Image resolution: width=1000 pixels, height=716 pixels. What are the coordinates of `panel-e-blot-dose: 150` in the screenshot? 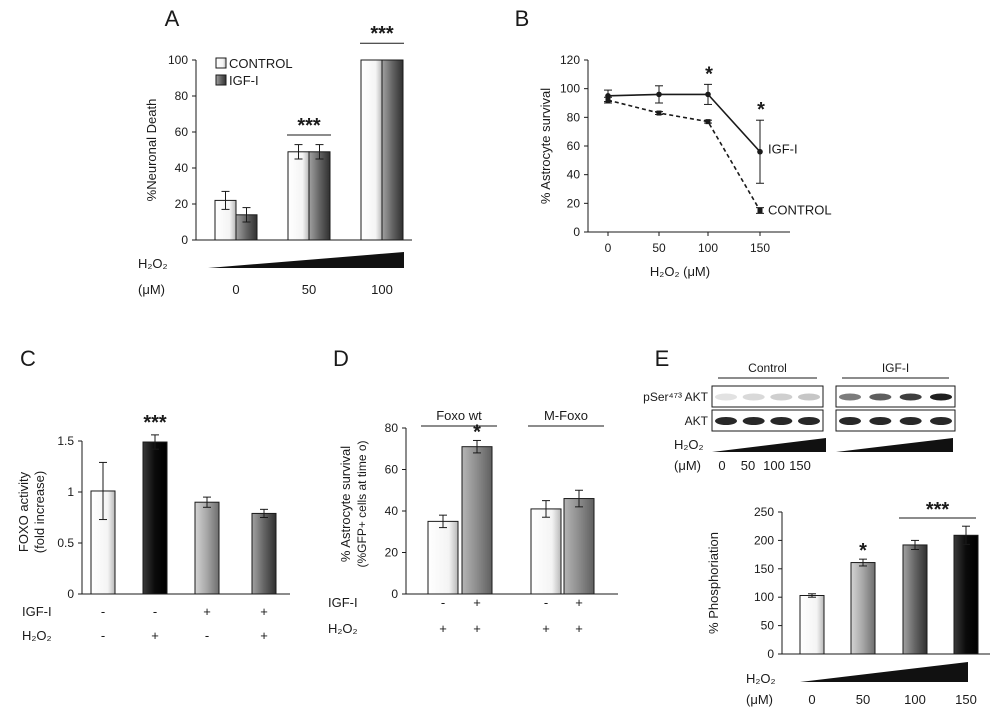 It's located at (800, 465).